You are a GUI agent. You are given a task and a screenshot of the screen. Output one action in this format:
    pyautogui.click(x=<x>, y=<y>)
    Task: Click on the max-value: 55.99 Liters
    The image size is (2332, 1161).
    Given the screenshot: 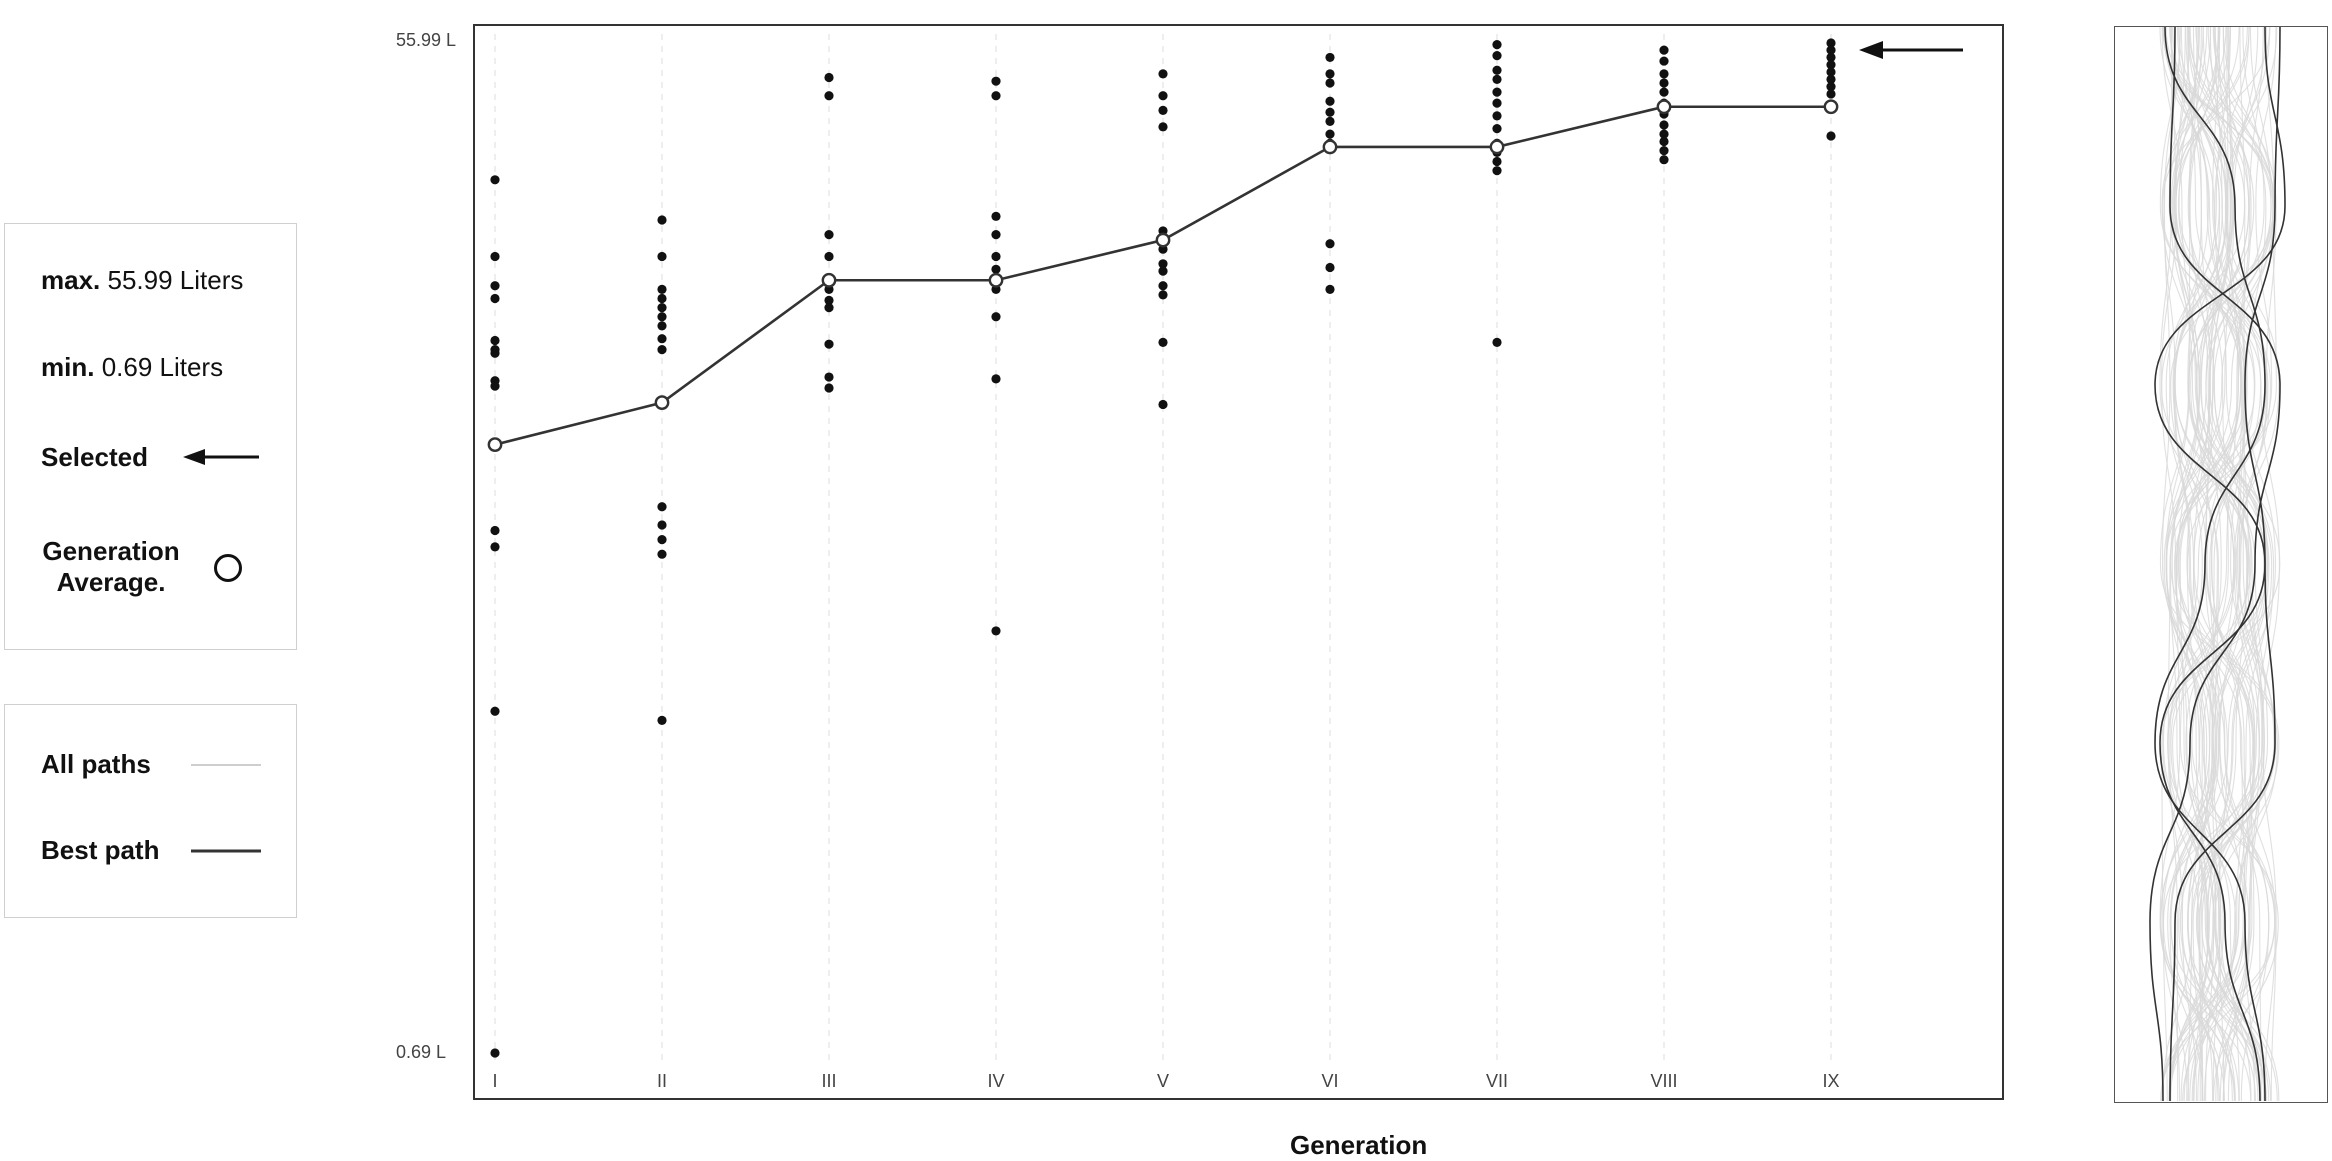 What is the action you would take?
    pyautogui.click(x=175, y=280)
    